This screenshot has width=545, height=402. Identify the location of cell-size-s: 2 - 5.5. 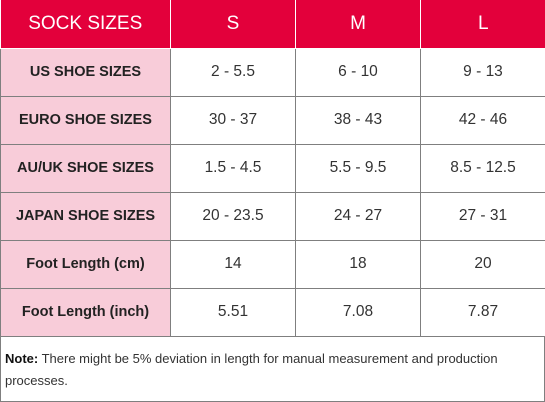
(233, 72).